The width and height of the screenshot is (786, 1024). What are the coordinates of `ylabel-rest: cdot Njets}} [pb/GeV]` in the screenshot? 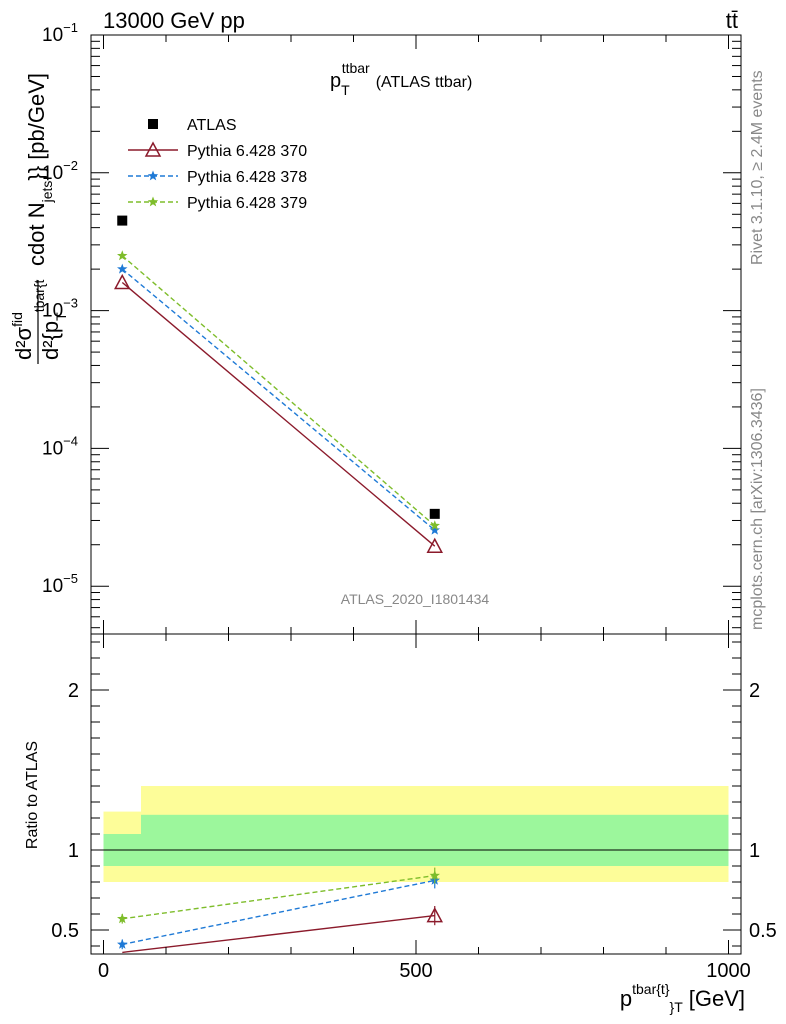 It's located at (39, 169).